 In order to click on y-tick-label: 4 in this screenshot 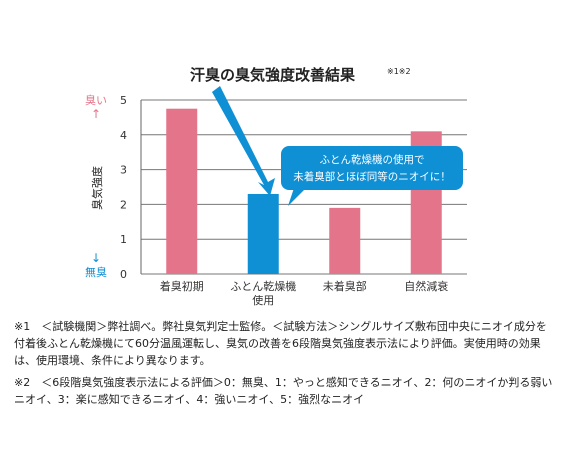, I will do `click(123, 135)`.